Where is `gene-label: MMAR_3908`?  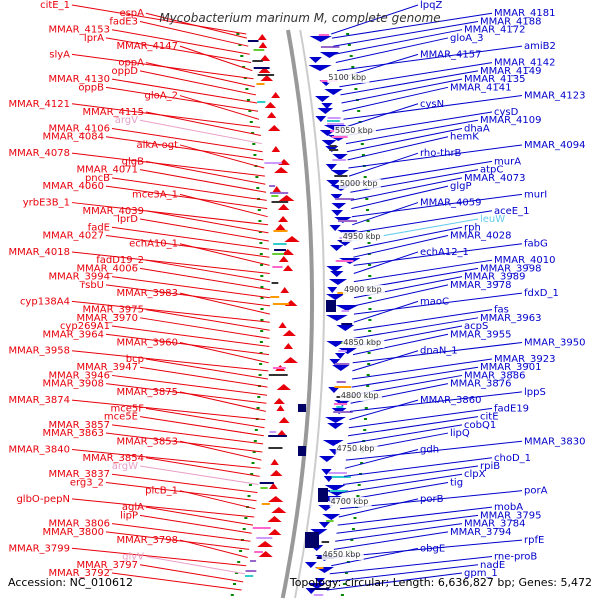
gene-label: MMAR_3908 is located at coordinates (74, 384).